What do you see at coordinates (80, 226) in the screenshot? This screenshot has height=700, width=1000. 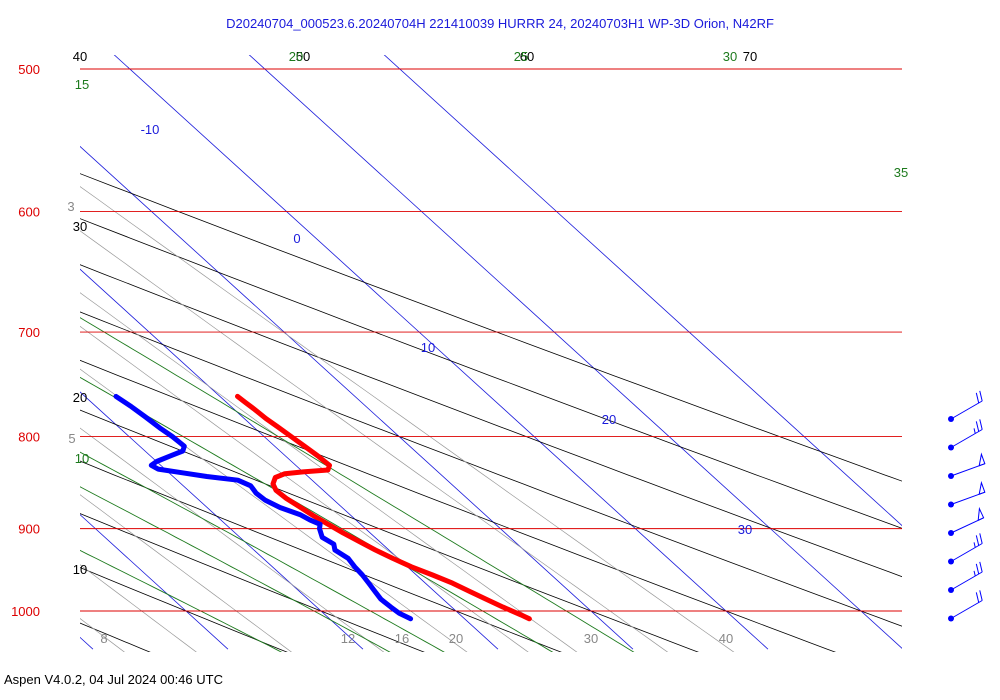 I see `dry-adiabat-label: 30` at bounding box center [80, 226].